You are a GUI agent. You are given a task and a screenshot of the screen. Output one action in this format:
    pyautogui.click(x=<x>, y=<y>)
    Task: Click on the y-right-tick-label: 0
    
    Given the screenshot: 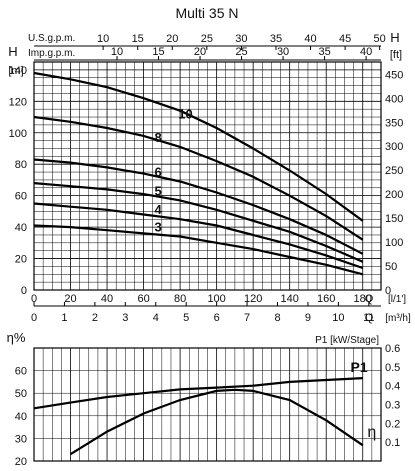 What is the action you would take?
    pyautogui.click(x=388, y=291)
    